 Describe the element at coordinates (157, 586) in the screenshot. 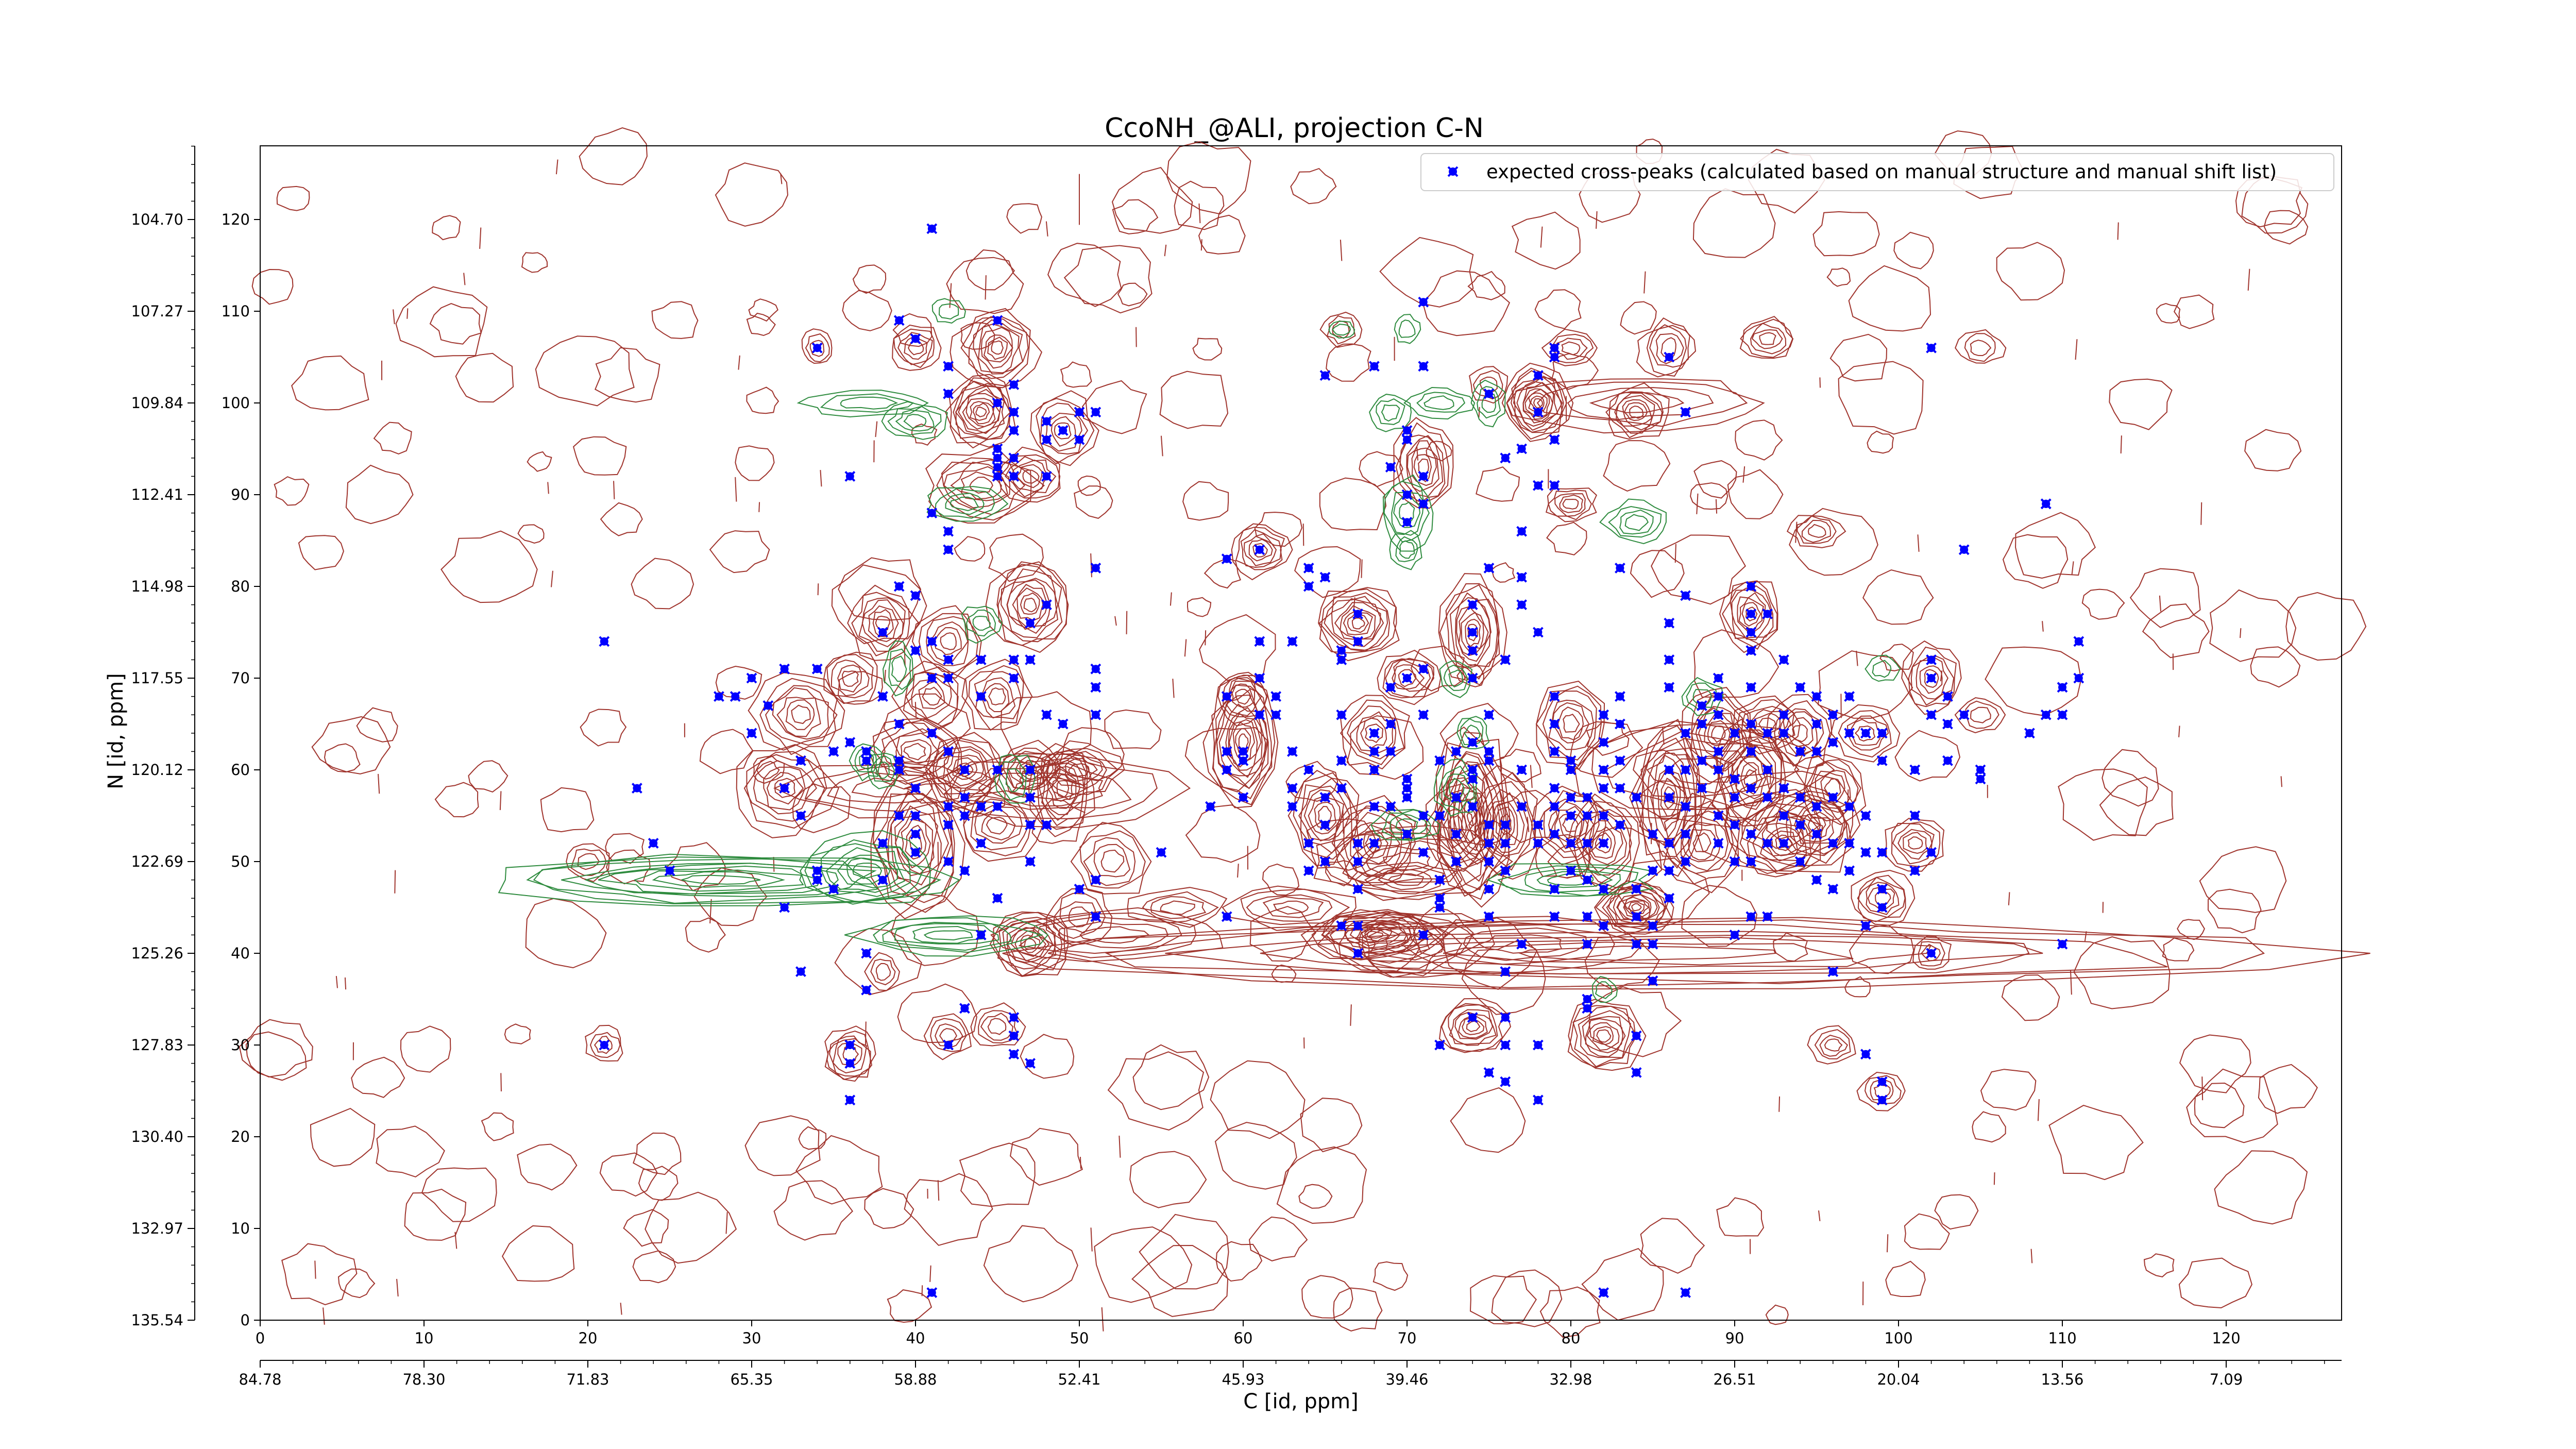

I see `y-ppm-tick-label: 114.98` at that location.